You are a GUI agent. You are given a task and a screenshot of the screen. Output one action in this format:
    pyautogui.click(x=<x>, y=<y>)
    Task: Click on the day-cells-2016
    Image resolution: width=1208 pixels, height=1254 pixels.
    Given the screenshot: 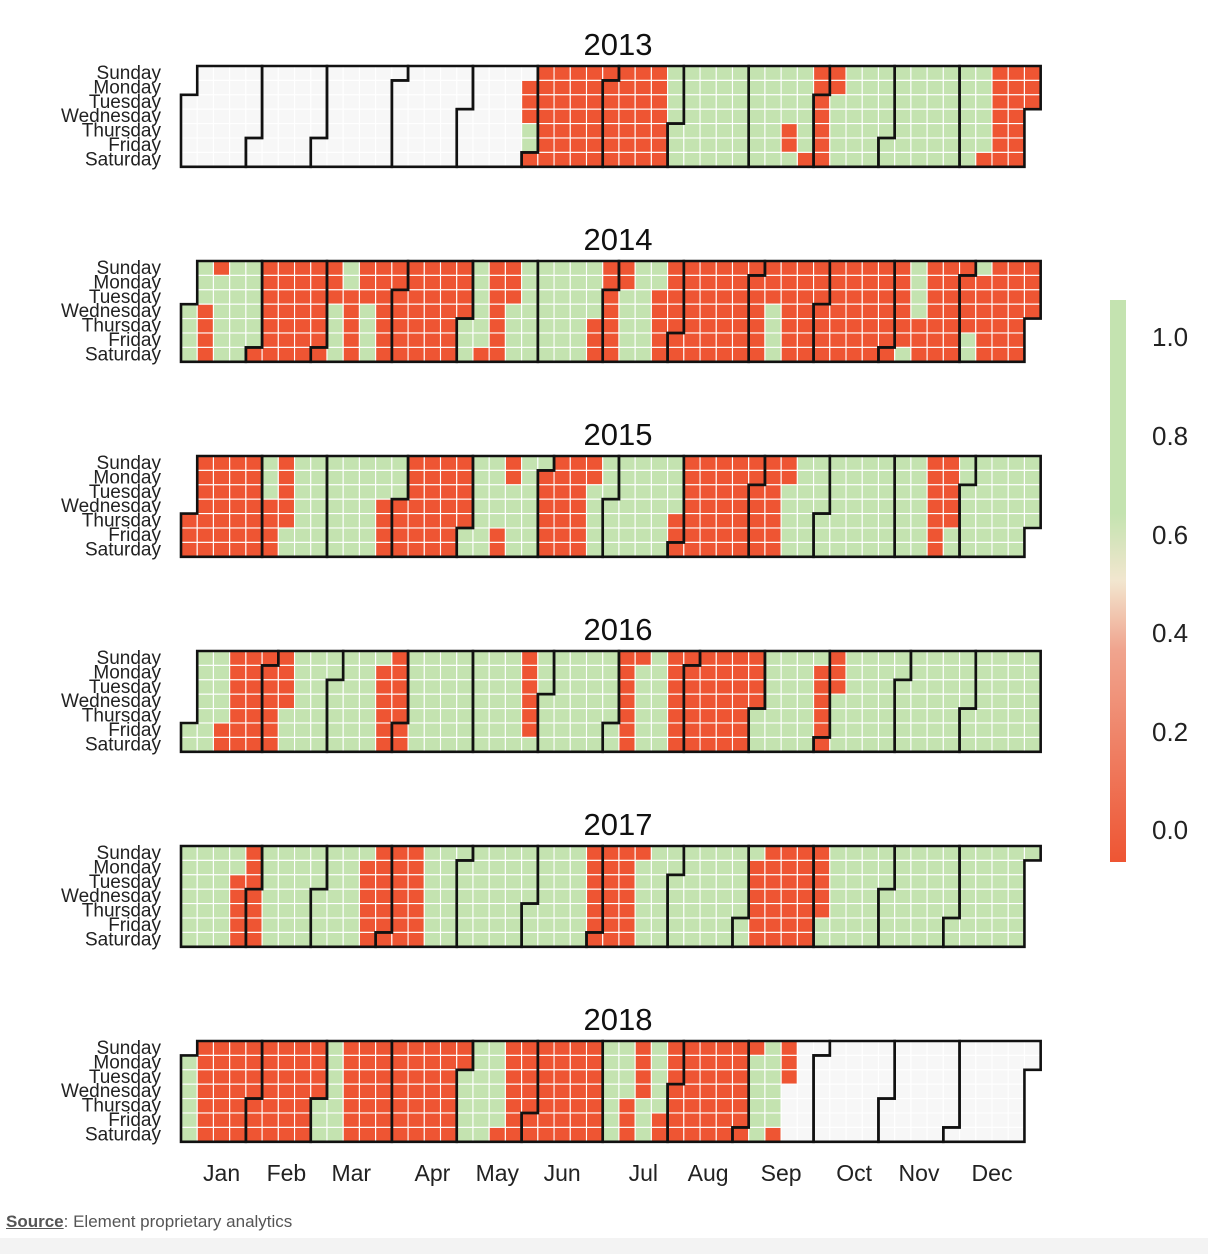 What is the action you would take?
    pyautogui.click(x=611, y=701)
    